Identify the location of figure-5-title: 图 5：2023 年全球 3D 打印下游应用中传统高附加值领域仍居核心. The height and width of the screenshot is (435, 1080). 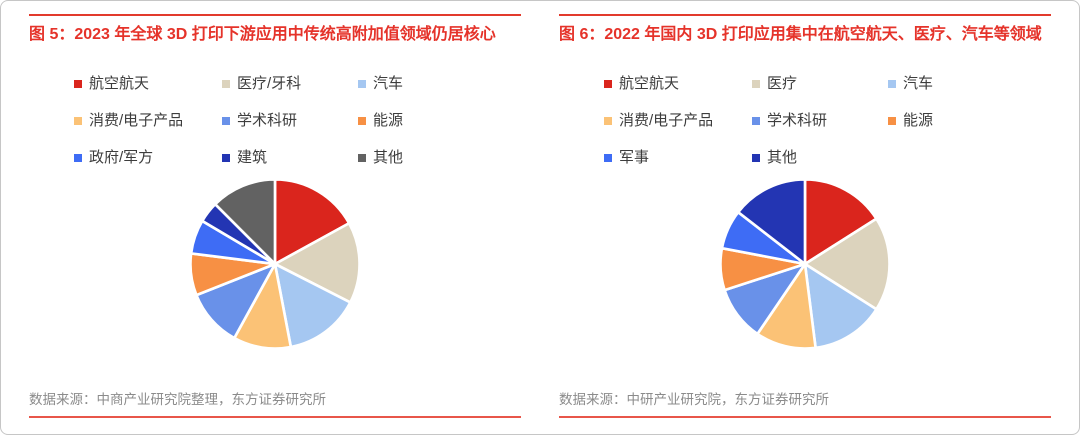
(262, 34).